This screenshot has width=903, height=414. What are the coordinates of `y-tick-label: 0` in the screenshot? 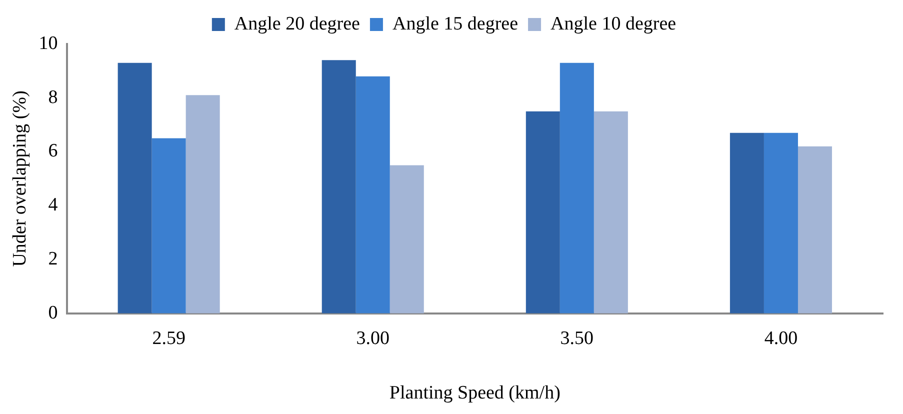 It's located at (53, 313).